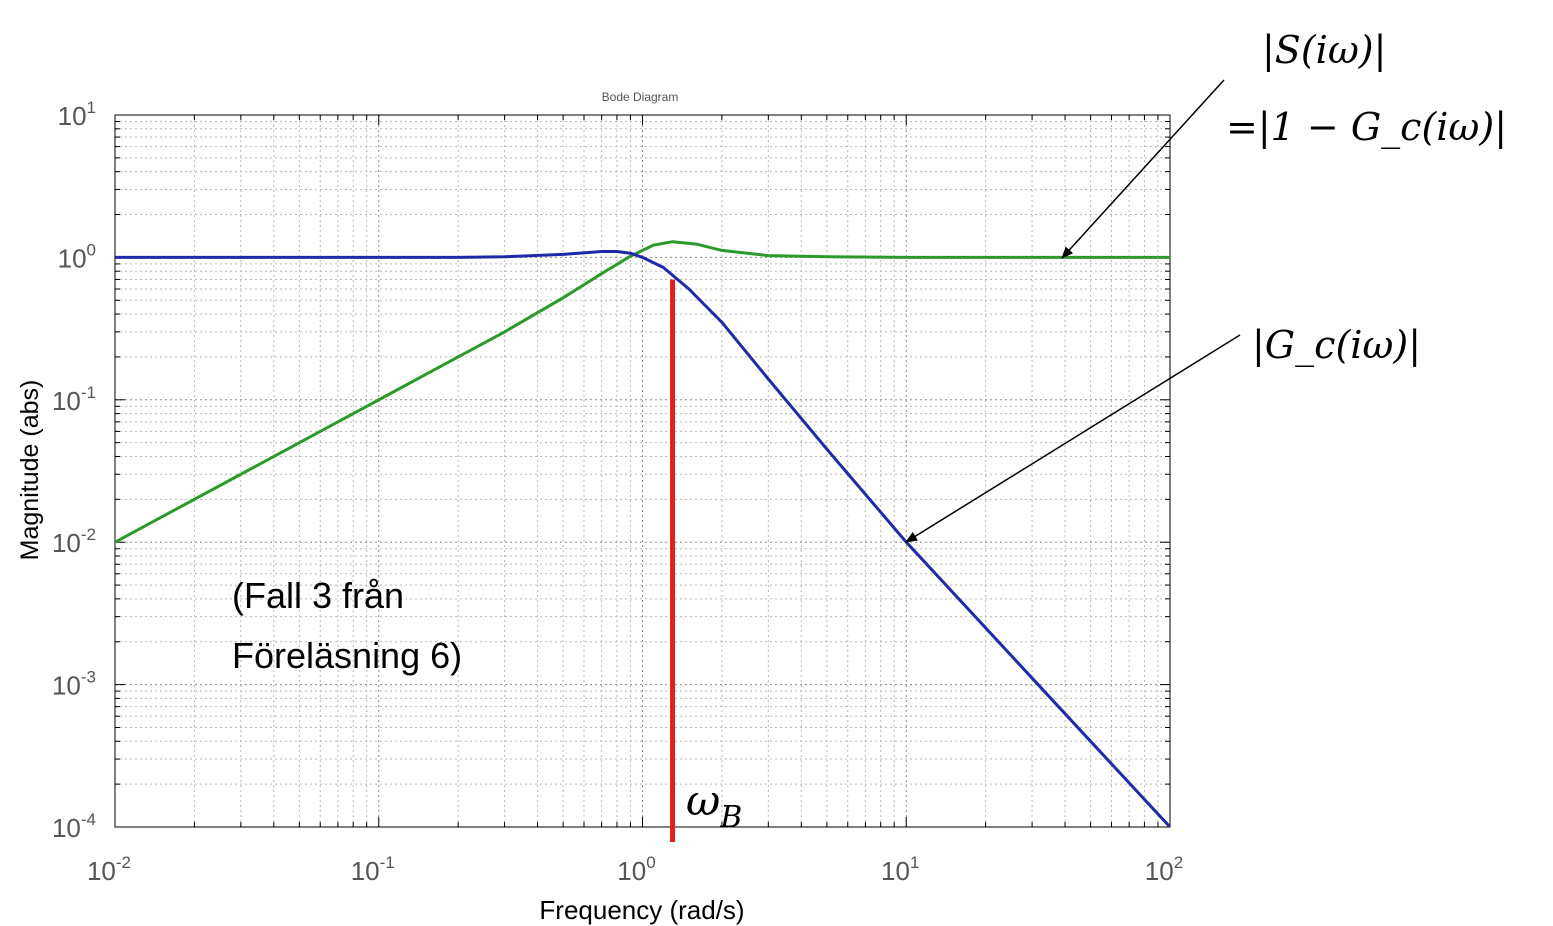 This screenshot has width=1553, height=926. I want to click on y-tick-exponent: -1, so click(88, 392).